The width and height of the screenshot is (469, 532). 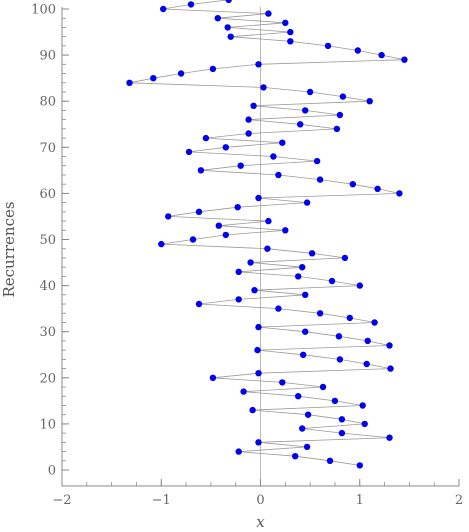 What do you see at coordinates (260, 522) in the screenshot?
I see `x-axis-title: x` at bounding box center [260, 522].